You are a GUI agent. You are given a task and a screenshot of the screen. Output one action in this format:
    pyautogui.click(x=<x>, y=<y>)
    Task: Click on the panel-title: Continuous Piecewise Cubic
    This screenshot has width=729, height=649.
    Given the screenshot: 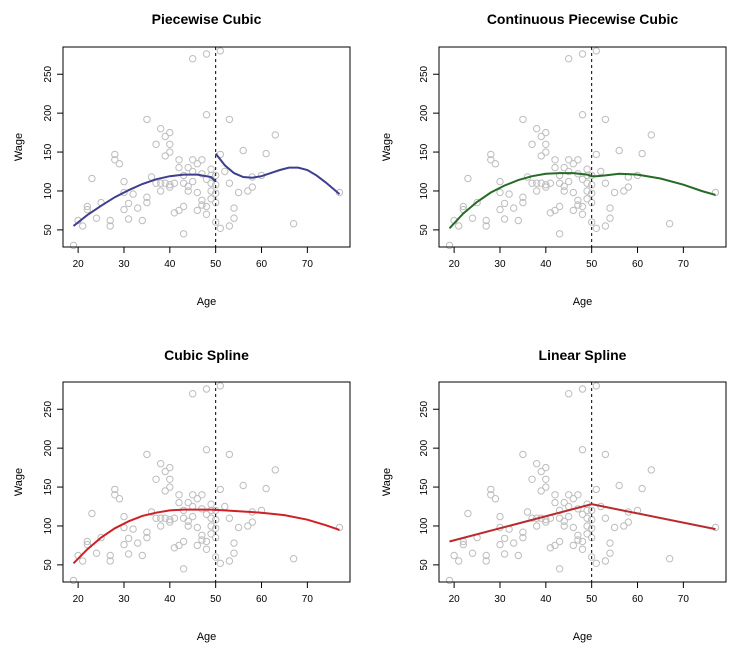 What is the action you would take?
    pyautogui.click(x=583, y=19)
    